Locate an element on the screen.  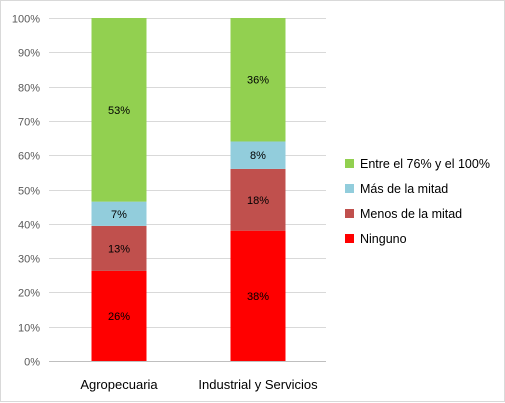
data-label: 38% is located at coordinates (258, 297).